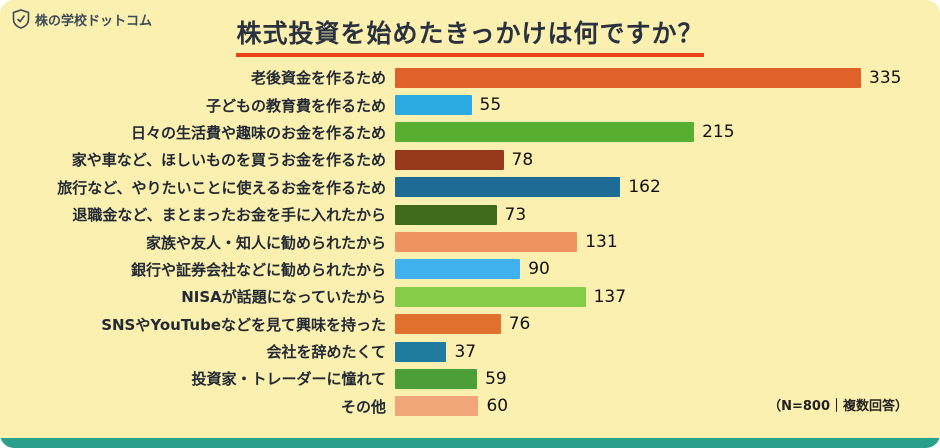 The image size is (940, 448). Describe the element at coordinates (295, 105) in the screenshot. I see `category-label: 子どもの教育費を作るため` at that location.